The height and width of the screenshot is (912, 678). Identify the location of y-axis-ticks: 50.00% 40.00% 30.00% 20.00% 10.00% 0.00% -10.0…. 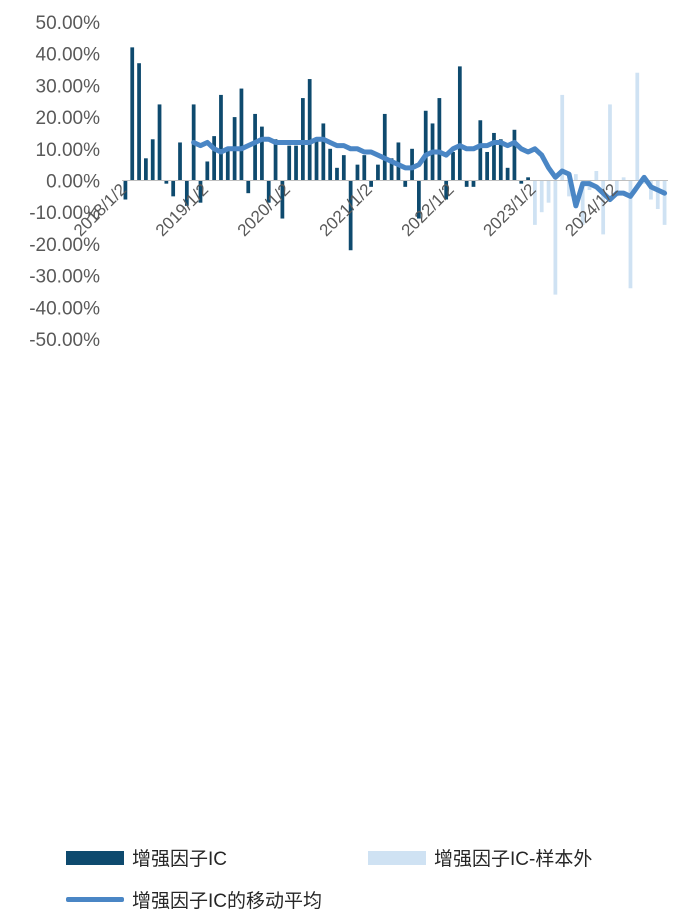
(64, 182).